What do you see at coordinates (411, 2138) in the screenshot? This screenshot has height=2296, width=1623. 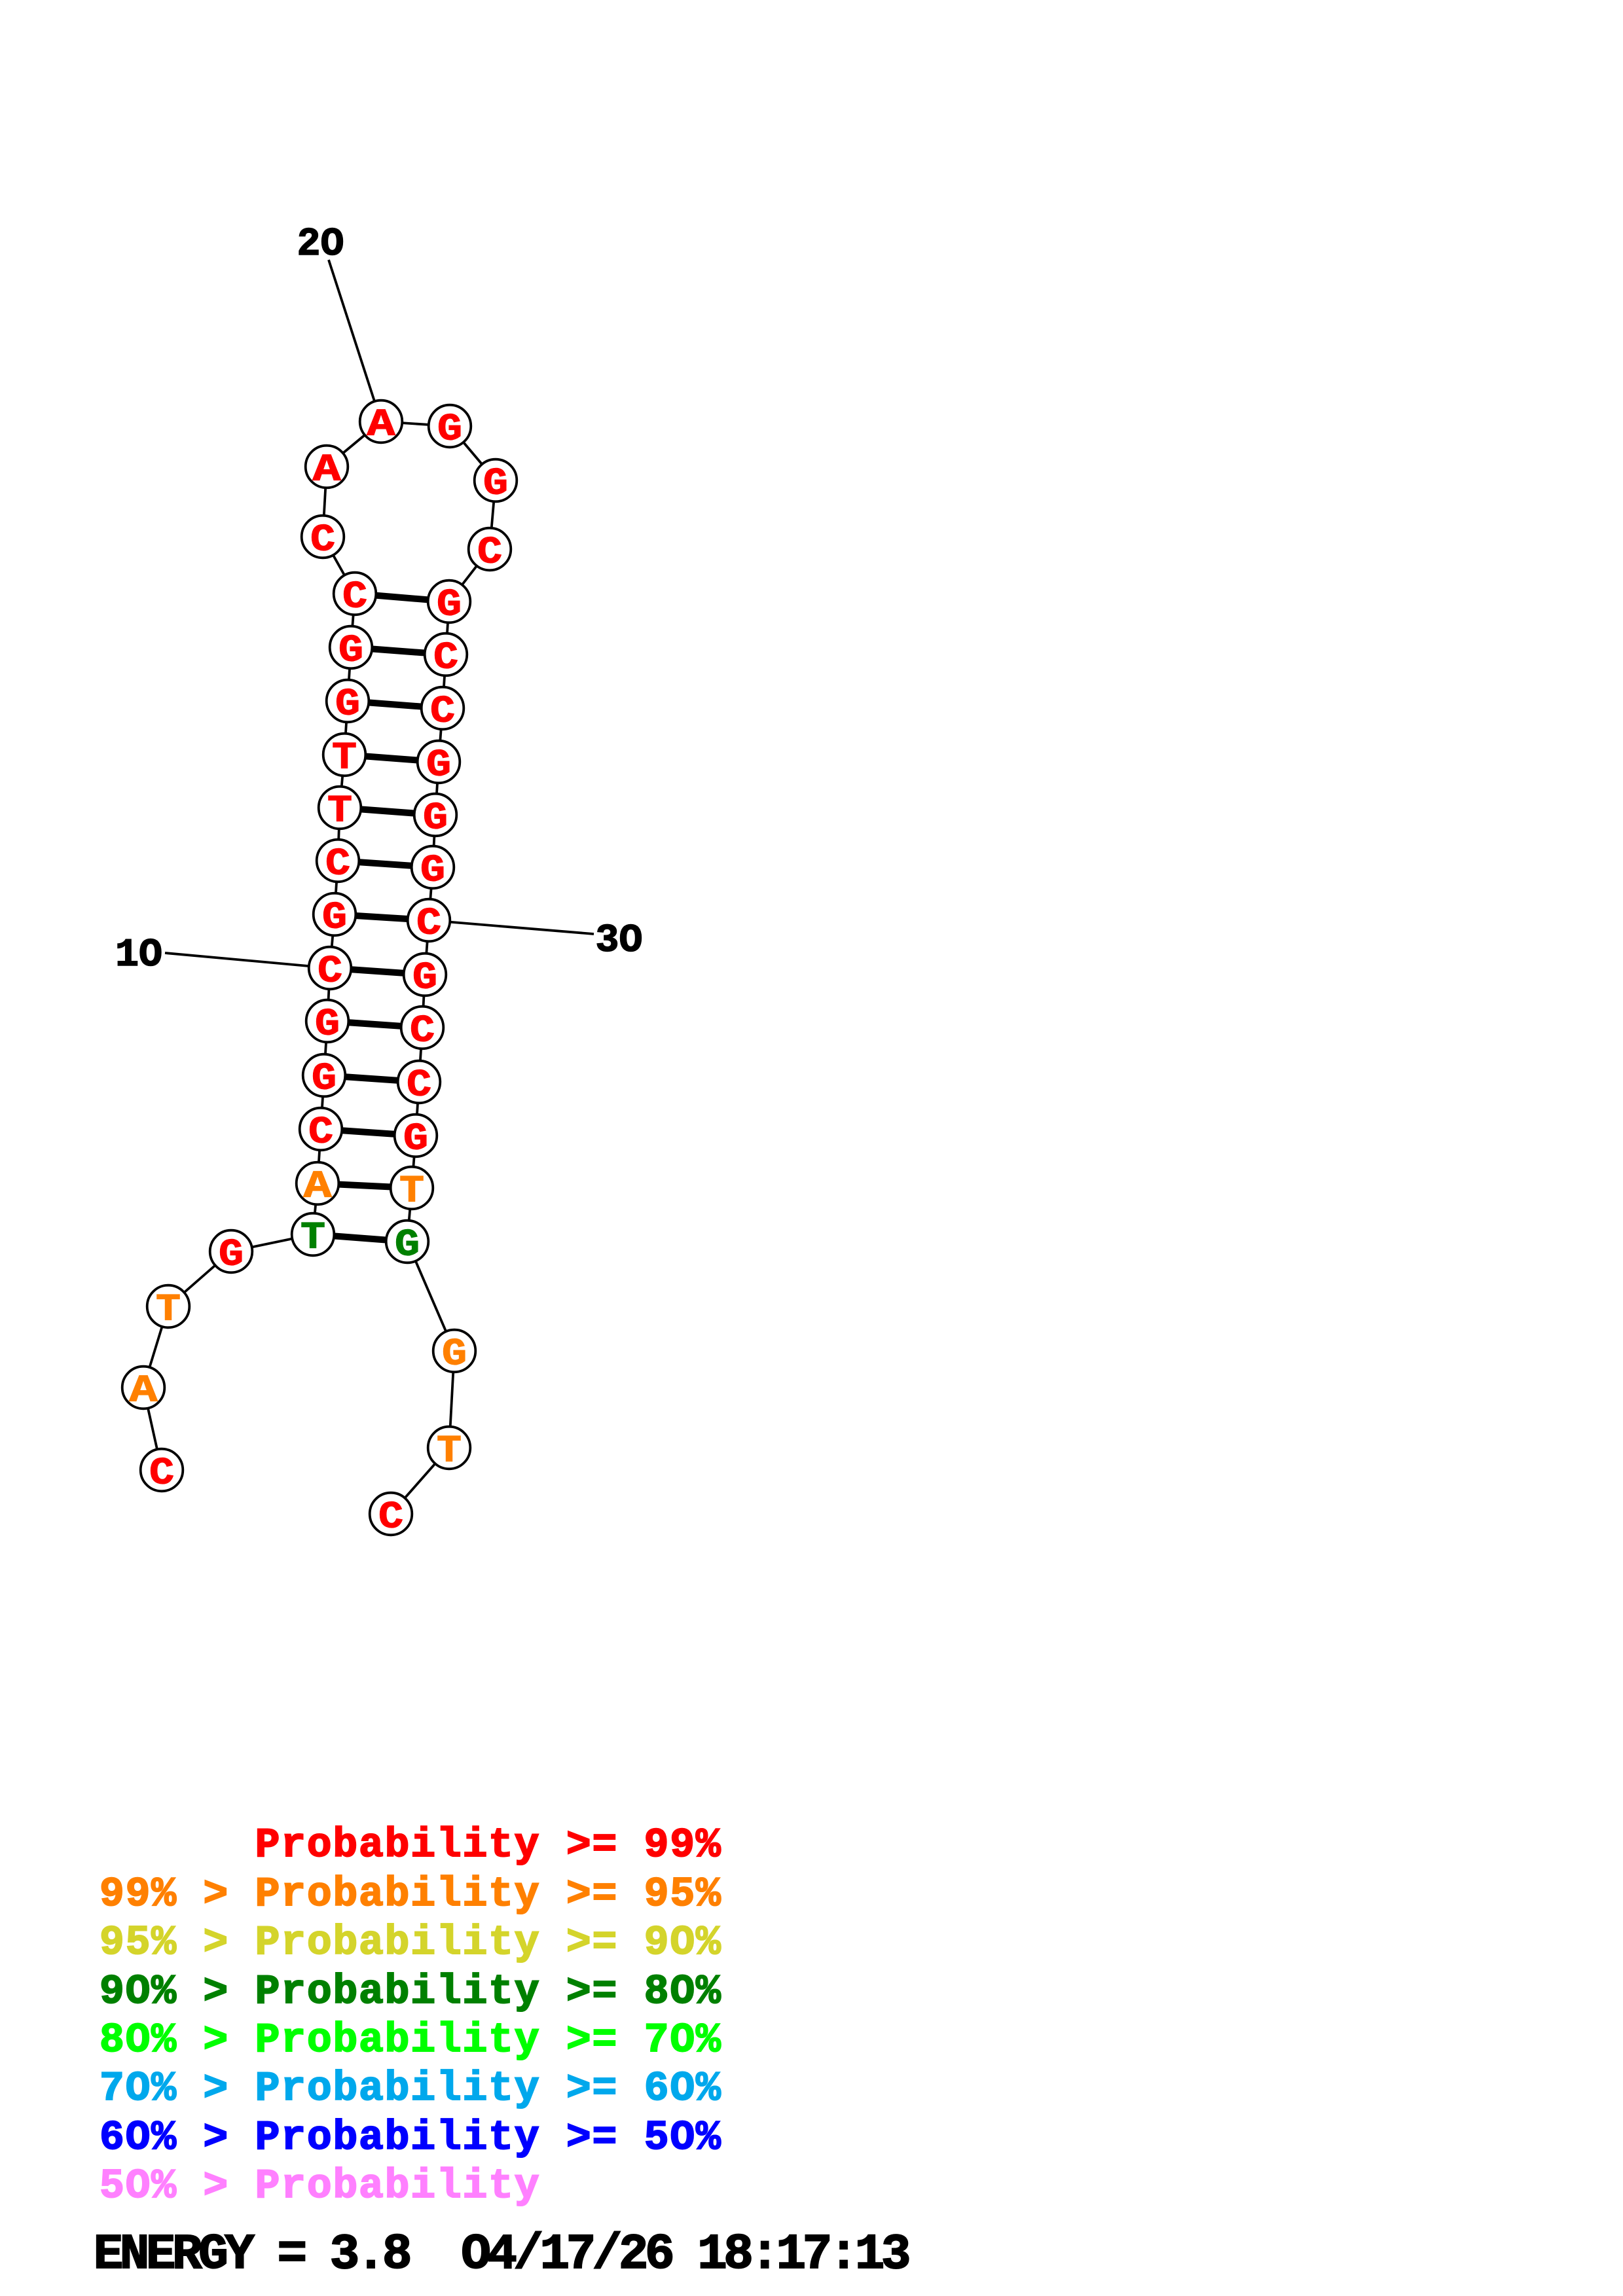 I see `svg-text: 6O% > Probability >= 5O%` at bounding box center [411, 2138].